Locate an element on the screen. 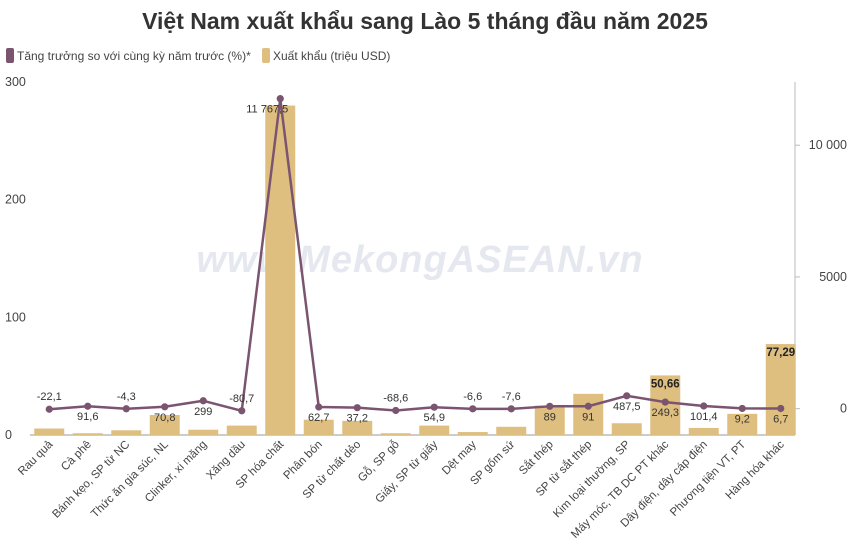 This screenshot has width=850, height=556. y-right-tick-label: 5000 is located at coordinates (833, 277).